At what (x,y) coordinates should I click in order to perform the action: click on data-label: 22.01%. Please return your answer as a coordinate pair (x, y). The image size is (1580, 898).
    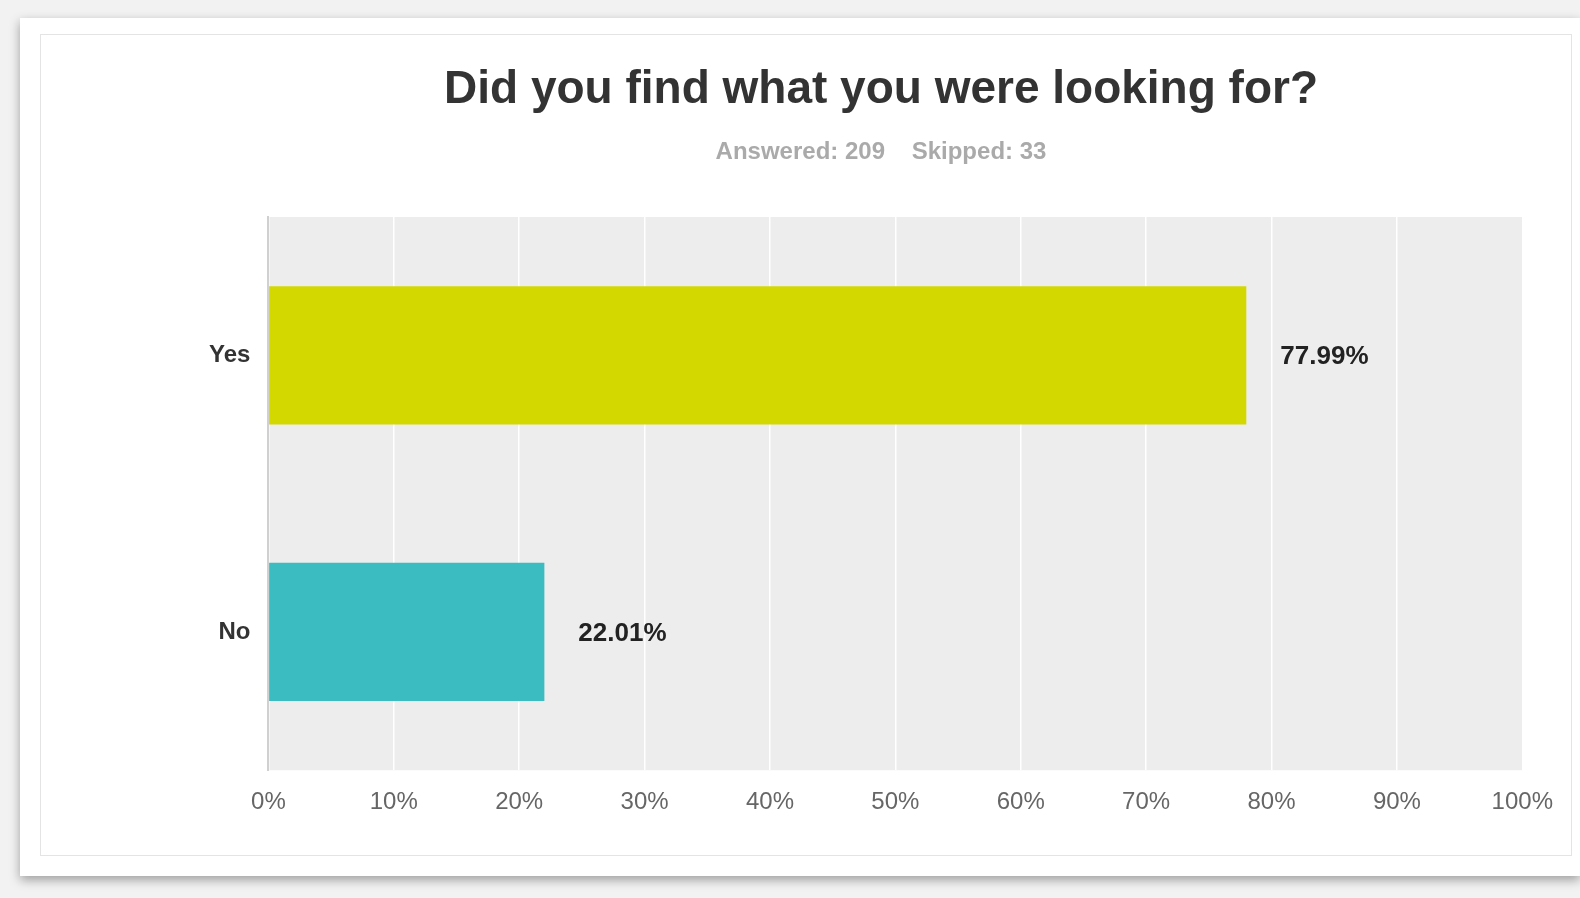
    Looking at the image, I should click on (622, 632).